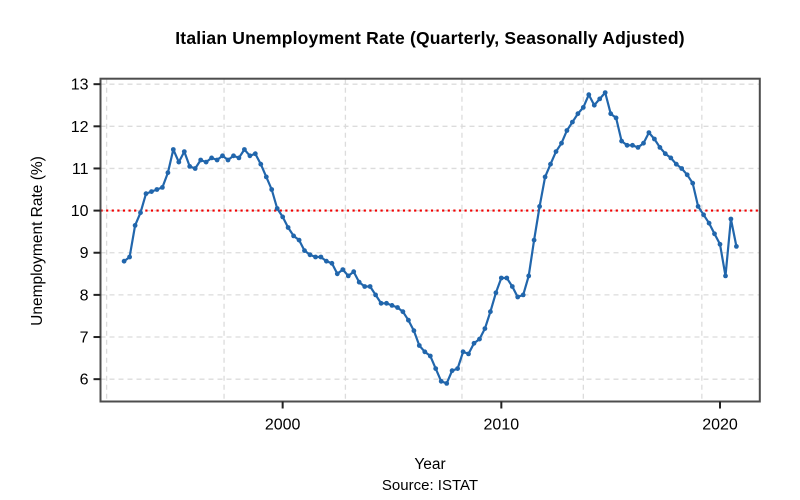 The width and height of the screenshot is (800, 500). I want to click on x-axis-ticks, so click(501, 405).